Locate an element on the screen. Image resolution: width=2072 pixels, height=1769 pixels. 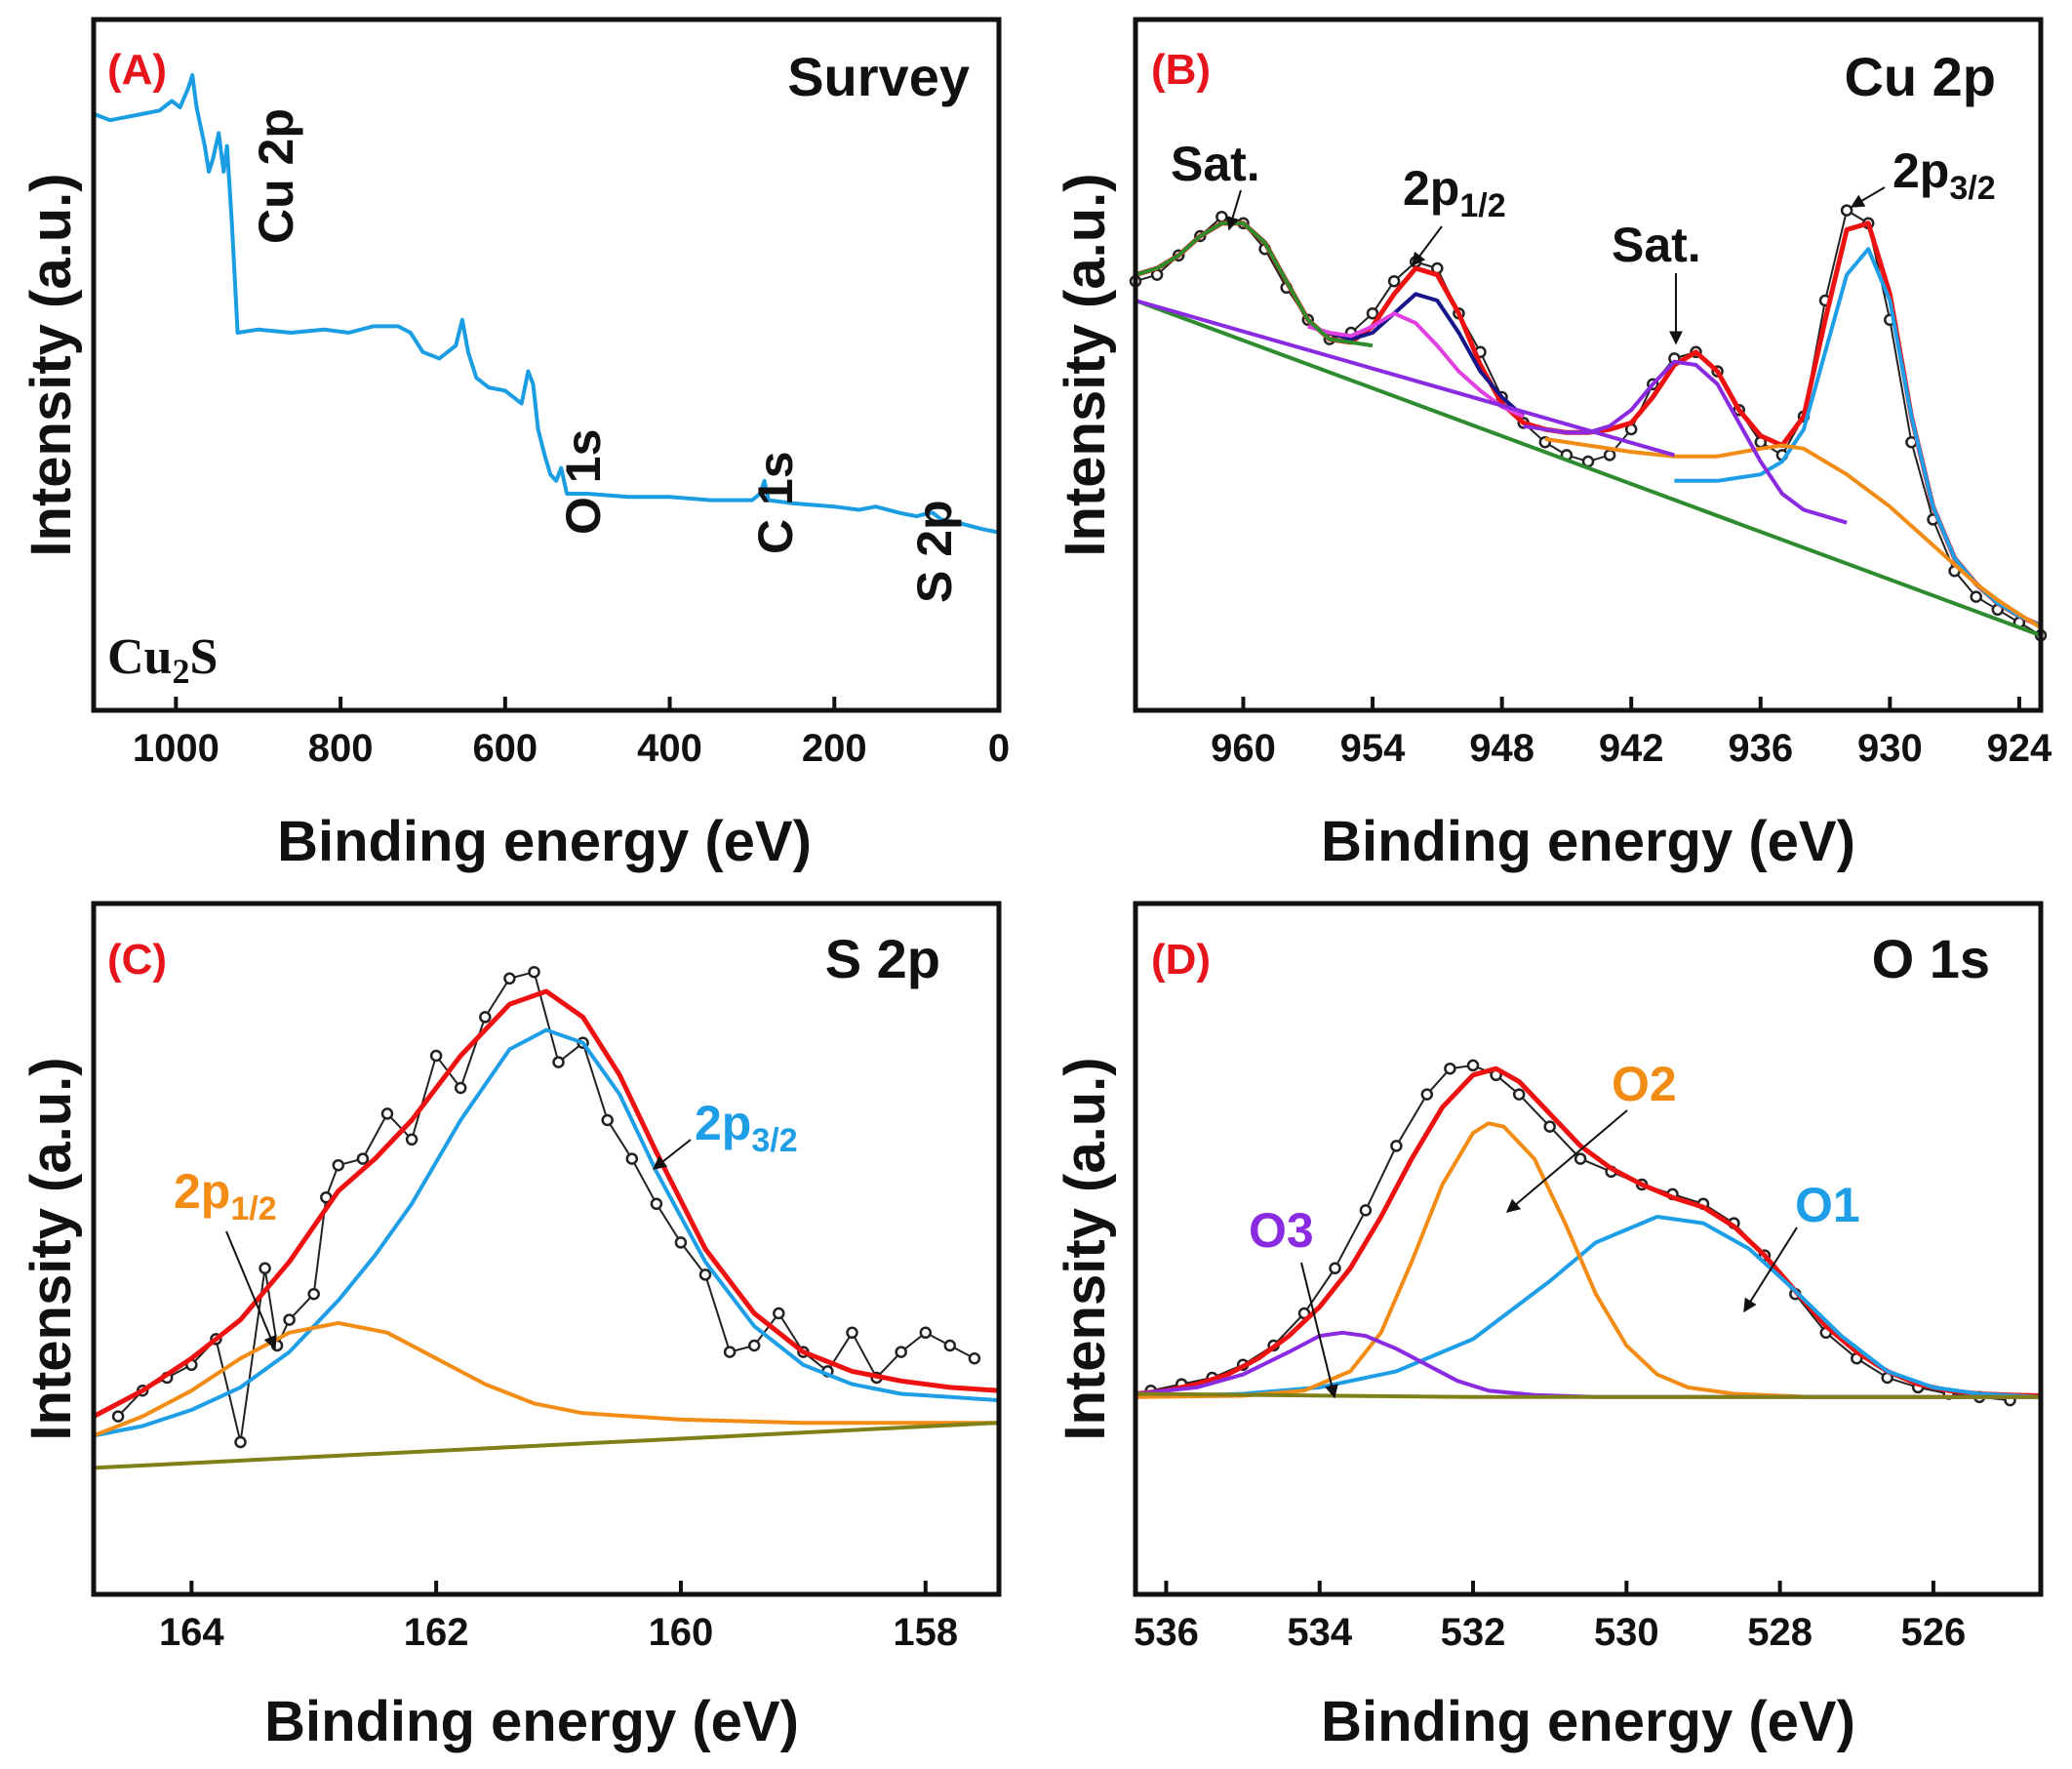
panel-d-plot: 536 534 532 530 528 526 is located at coordinates (1588, 1356).